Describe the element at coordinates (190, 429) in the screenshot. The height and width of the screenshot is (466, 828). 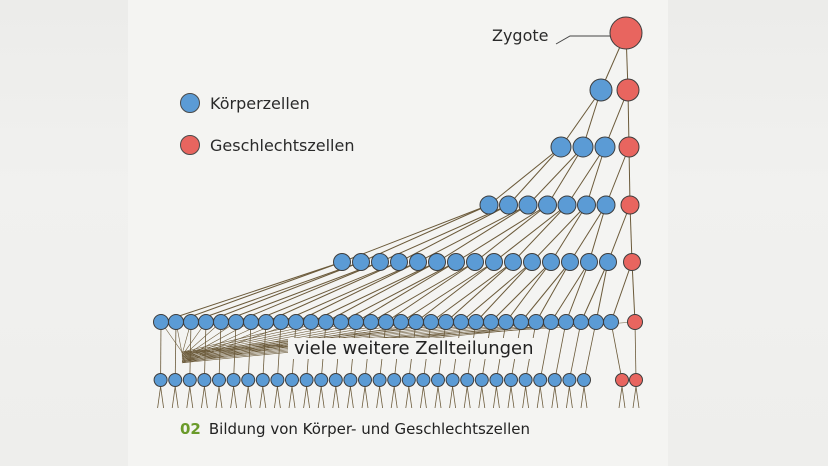
I see `caption-number: 02` at that location.